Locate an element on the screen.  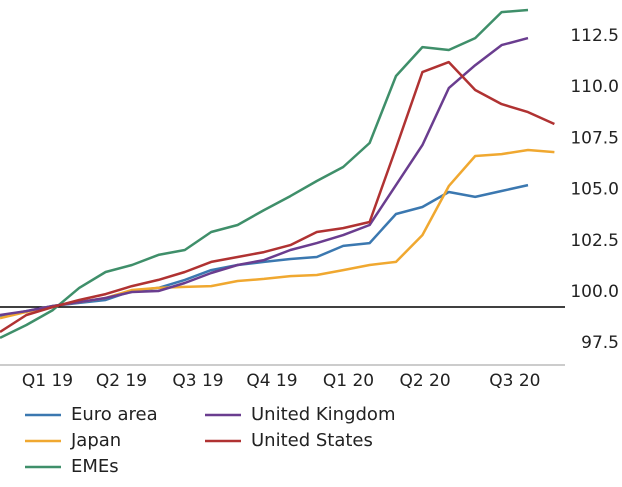
legend-label: Japan is located at coordinates (95, 440).